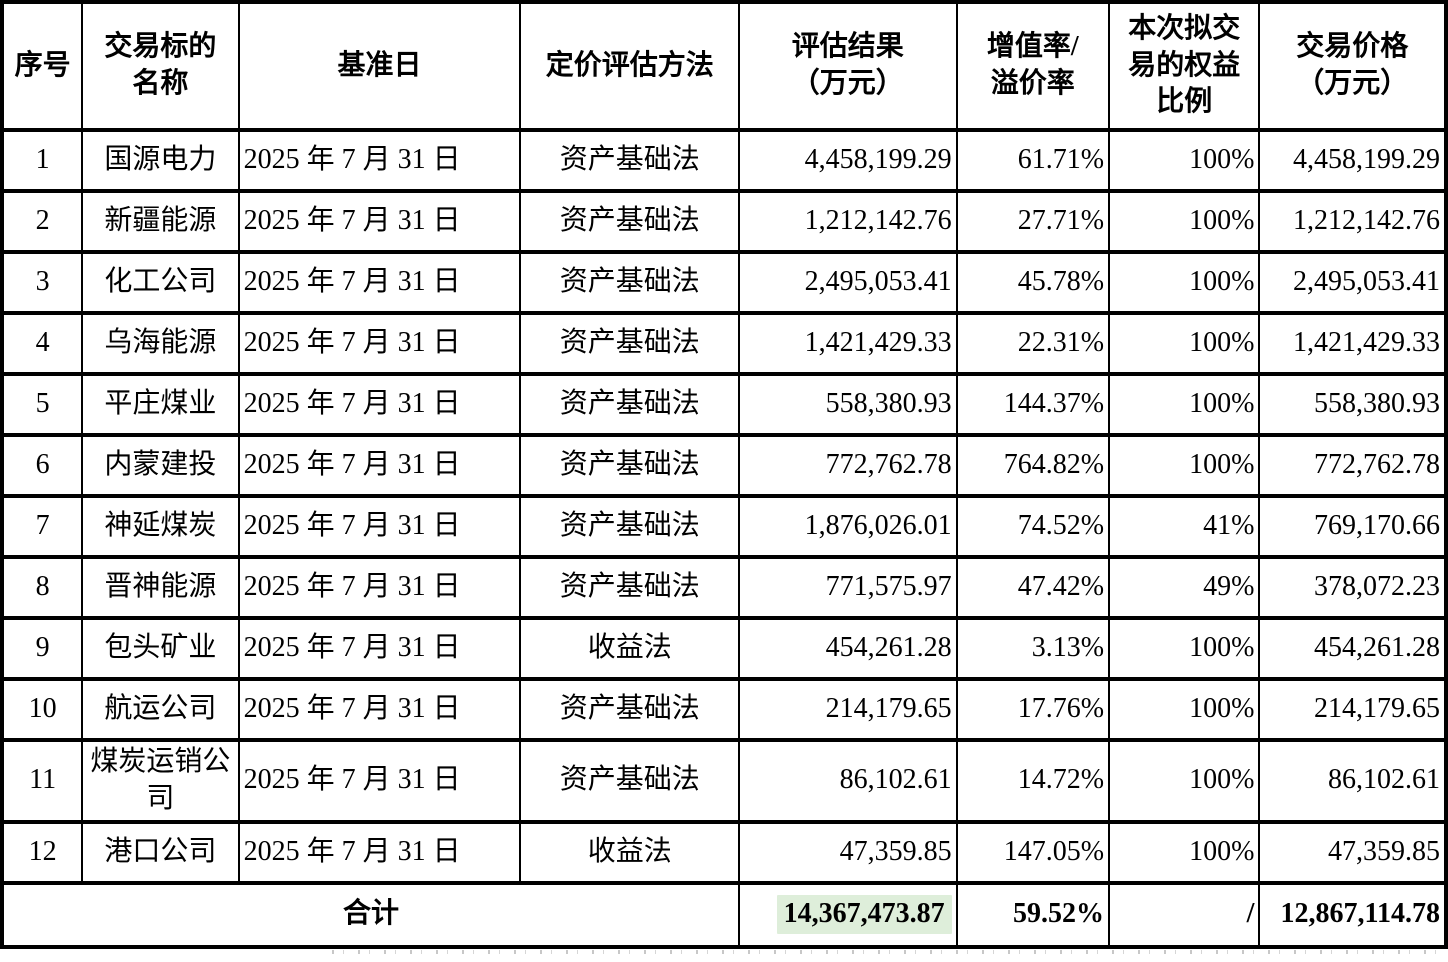 The image size is (1448, 962). What do you see at coordinates (1033, 852) in the screenshot?
I see `rate-cell: 147.05%` at bounding box center [1033, 852].